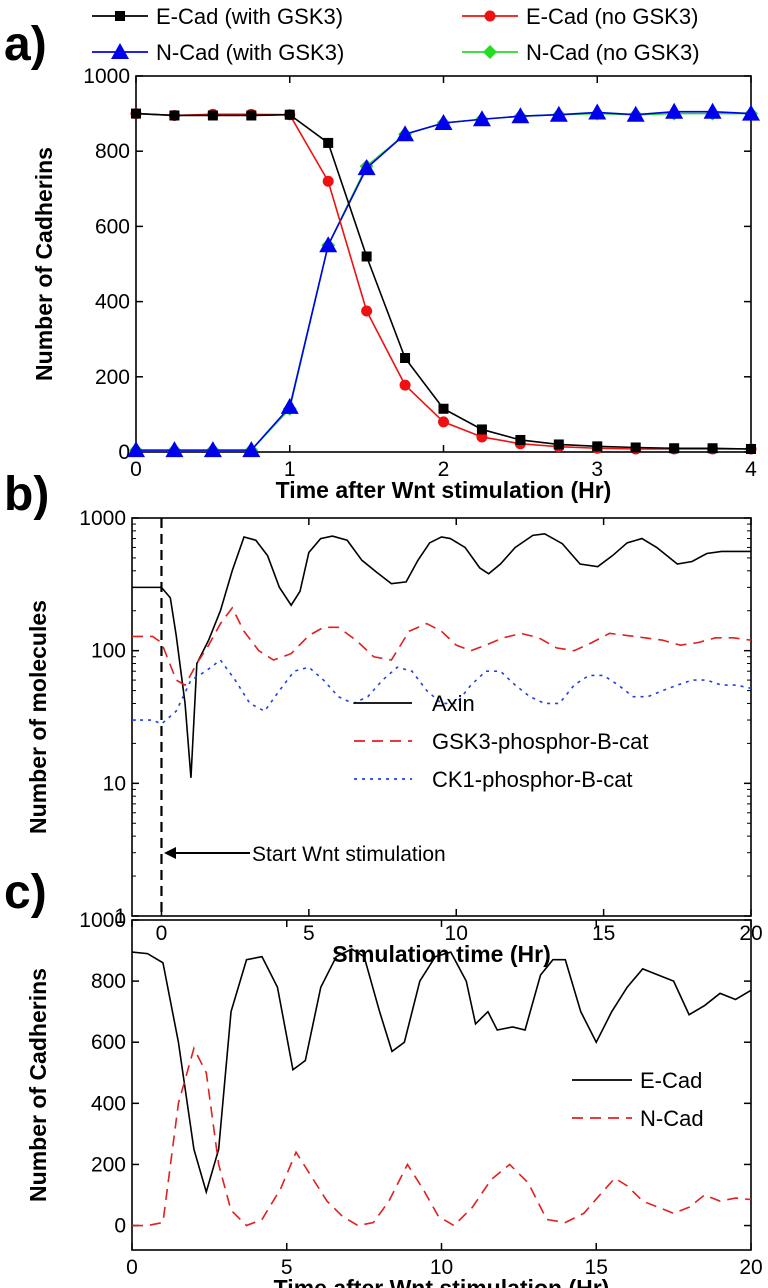 The image size is (768, 1288). I want to click on panel-c-label: c), so click(25, 892).